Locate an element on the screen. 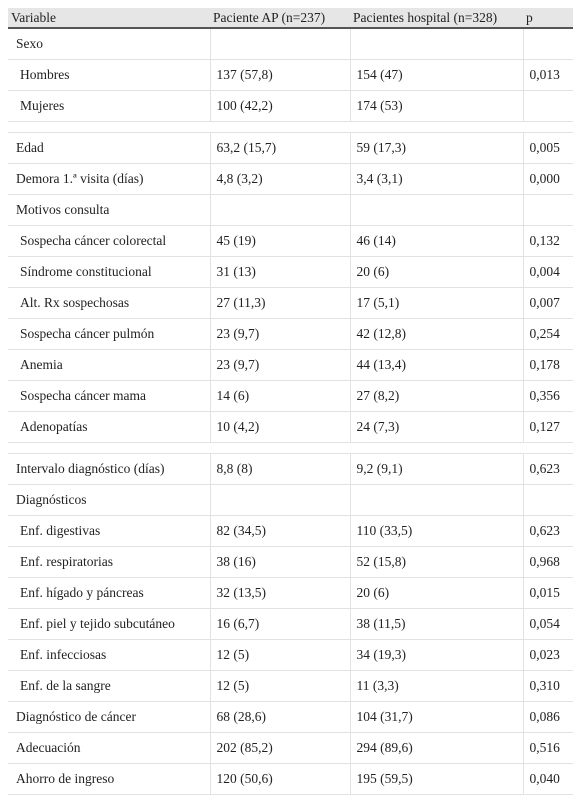 The width and height of the screenshot is (585, 801). cell: 0,015 is located at coordinates (547, 593).